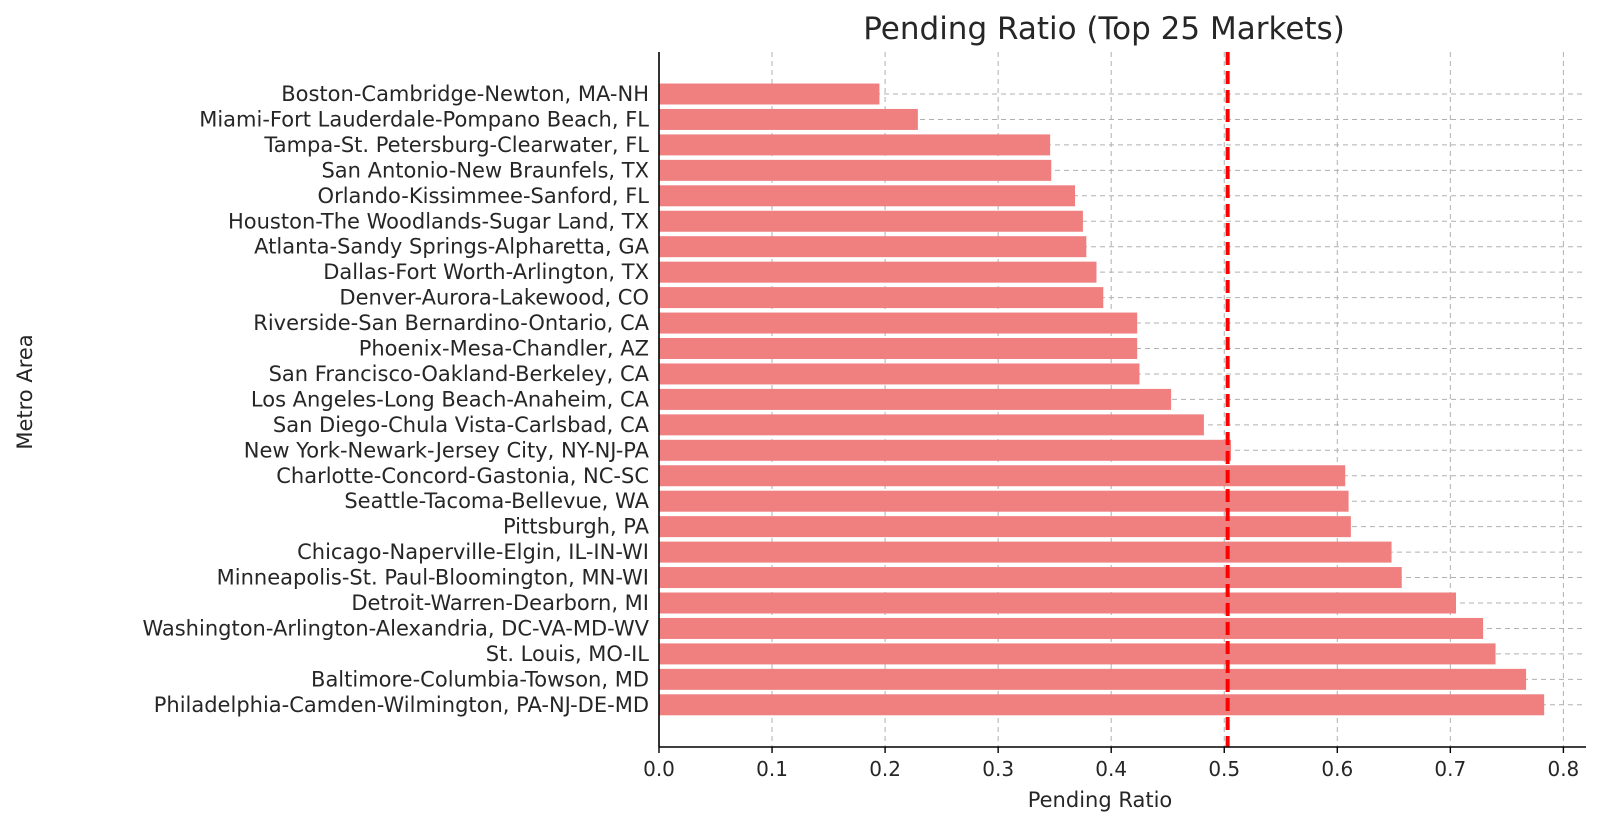 The image size is (1600, 824). What do you see at coordinates (461, 425) in the screenshot?
I see `category-label: San Diego-Chula Vista-Carlsbad, CA` at bounding box center [461, 425].